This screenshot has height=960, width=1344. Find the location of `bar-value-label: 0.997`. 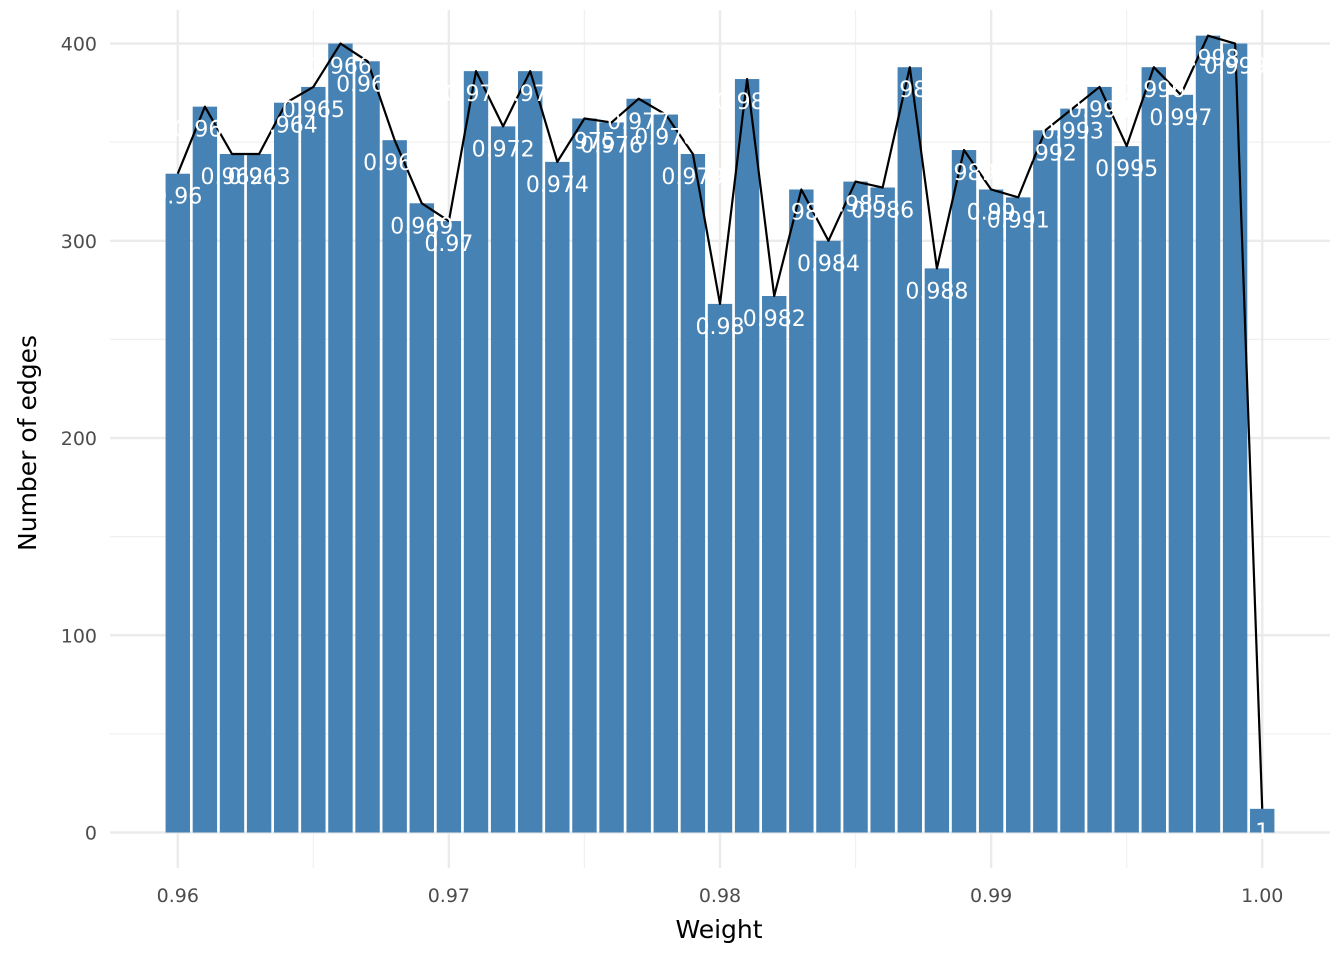

bar-value-label: 0.997 is located at coordinates (1180, 118).